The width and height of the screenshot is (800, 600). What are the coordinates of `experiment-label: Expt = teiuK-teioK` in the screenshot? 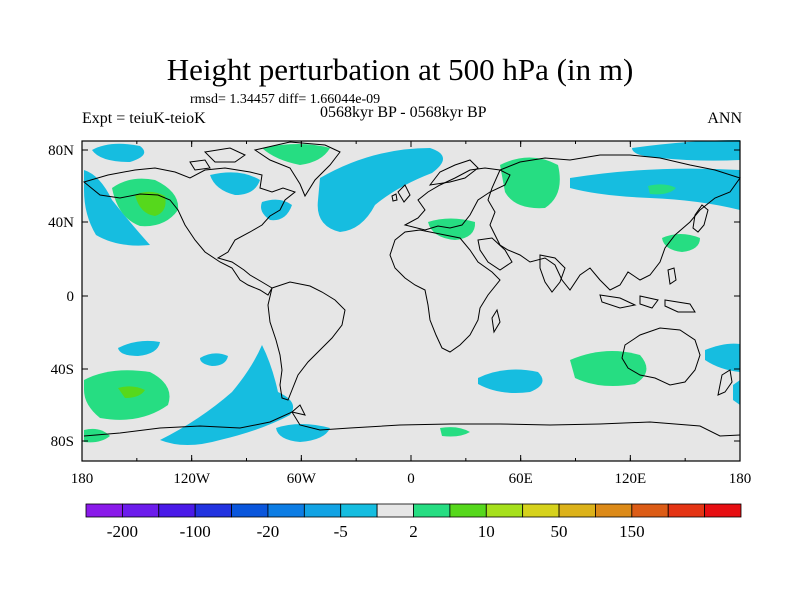 It's located at (144, 118).